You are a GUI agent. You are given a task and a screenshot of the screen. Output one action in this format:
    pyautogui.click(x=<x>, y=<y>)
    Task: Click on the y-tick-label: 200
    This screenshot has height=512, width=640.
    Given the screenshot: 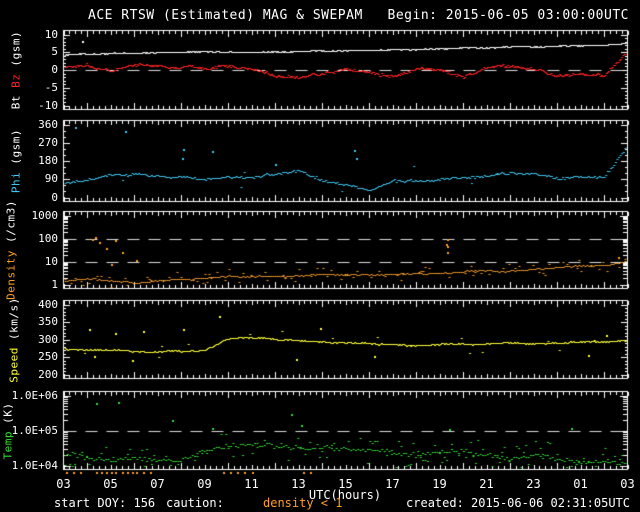 What is the action you would take?
    pyautogui.click(x=48, y=374)
    